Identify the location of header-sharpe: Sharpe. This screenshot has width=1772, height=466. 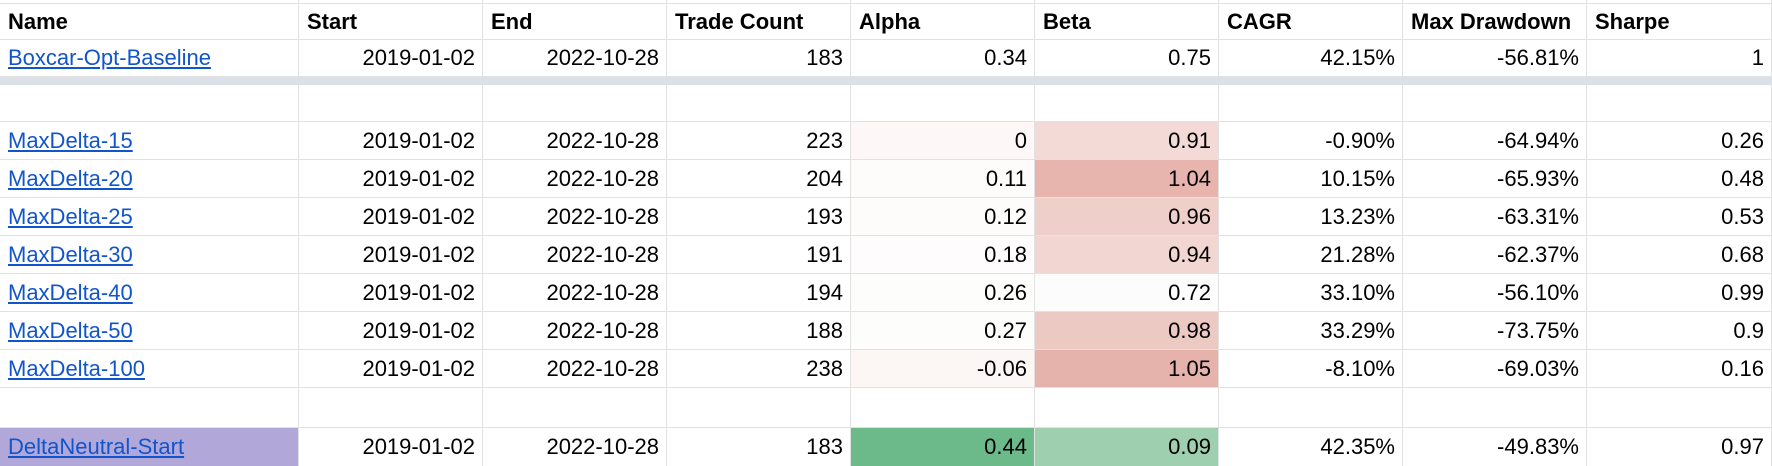
(1679, 21).